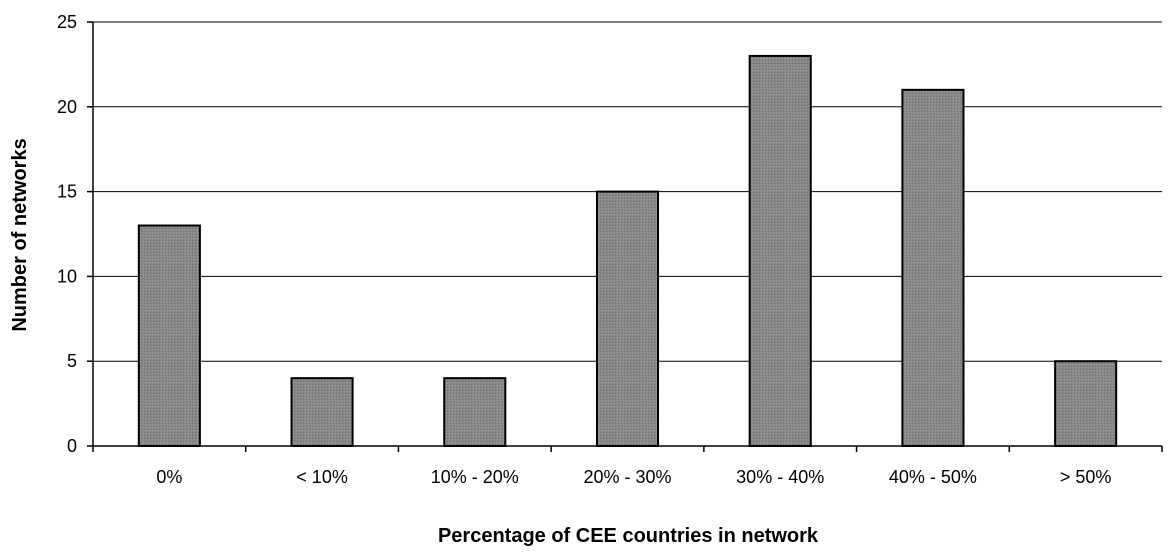 This screenshot has height=552, width=1175. Describe the element at coordinates (169, 477) in the screenshot. I see `x-tick-label: 0%` at that location.